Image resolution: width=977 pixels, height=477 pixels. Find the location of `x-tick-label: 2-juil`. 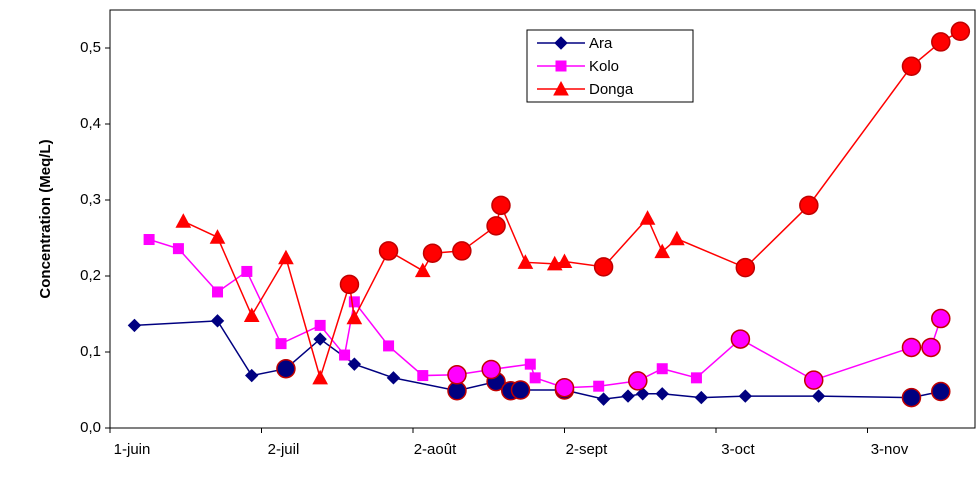

x-tick-label: 2-juil is located at coordinates (284, 449).